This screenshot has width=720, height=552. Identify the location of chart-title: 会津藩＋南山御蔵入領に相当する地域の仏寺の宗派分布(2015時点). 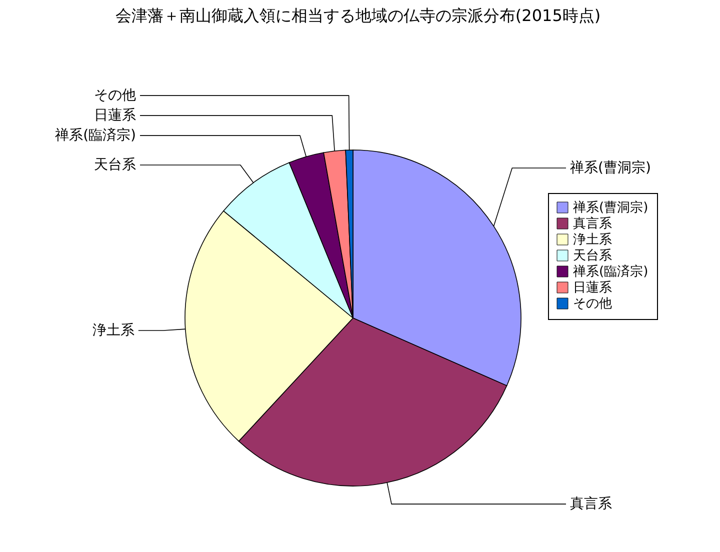
(358, 15).